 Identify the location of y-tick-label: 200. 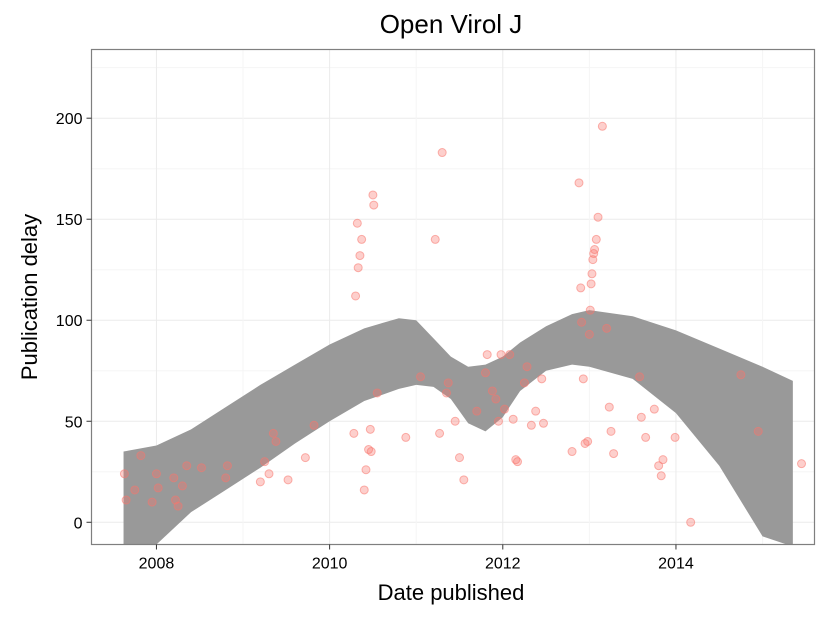
(69, 119).